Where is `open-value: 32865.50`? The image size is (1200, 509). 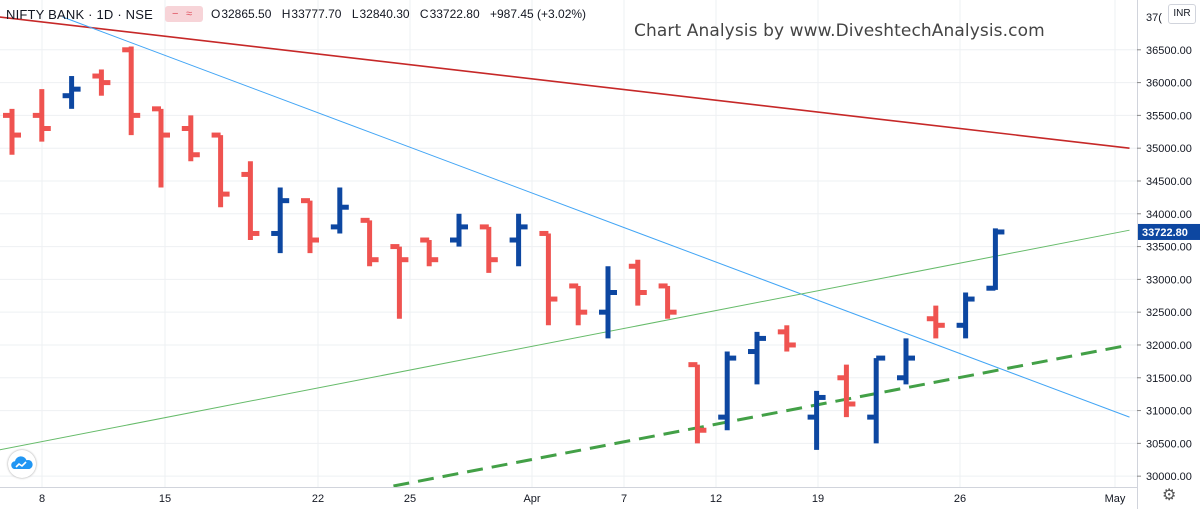
open-value: 32865.50 is located at coordinates (246, 14).